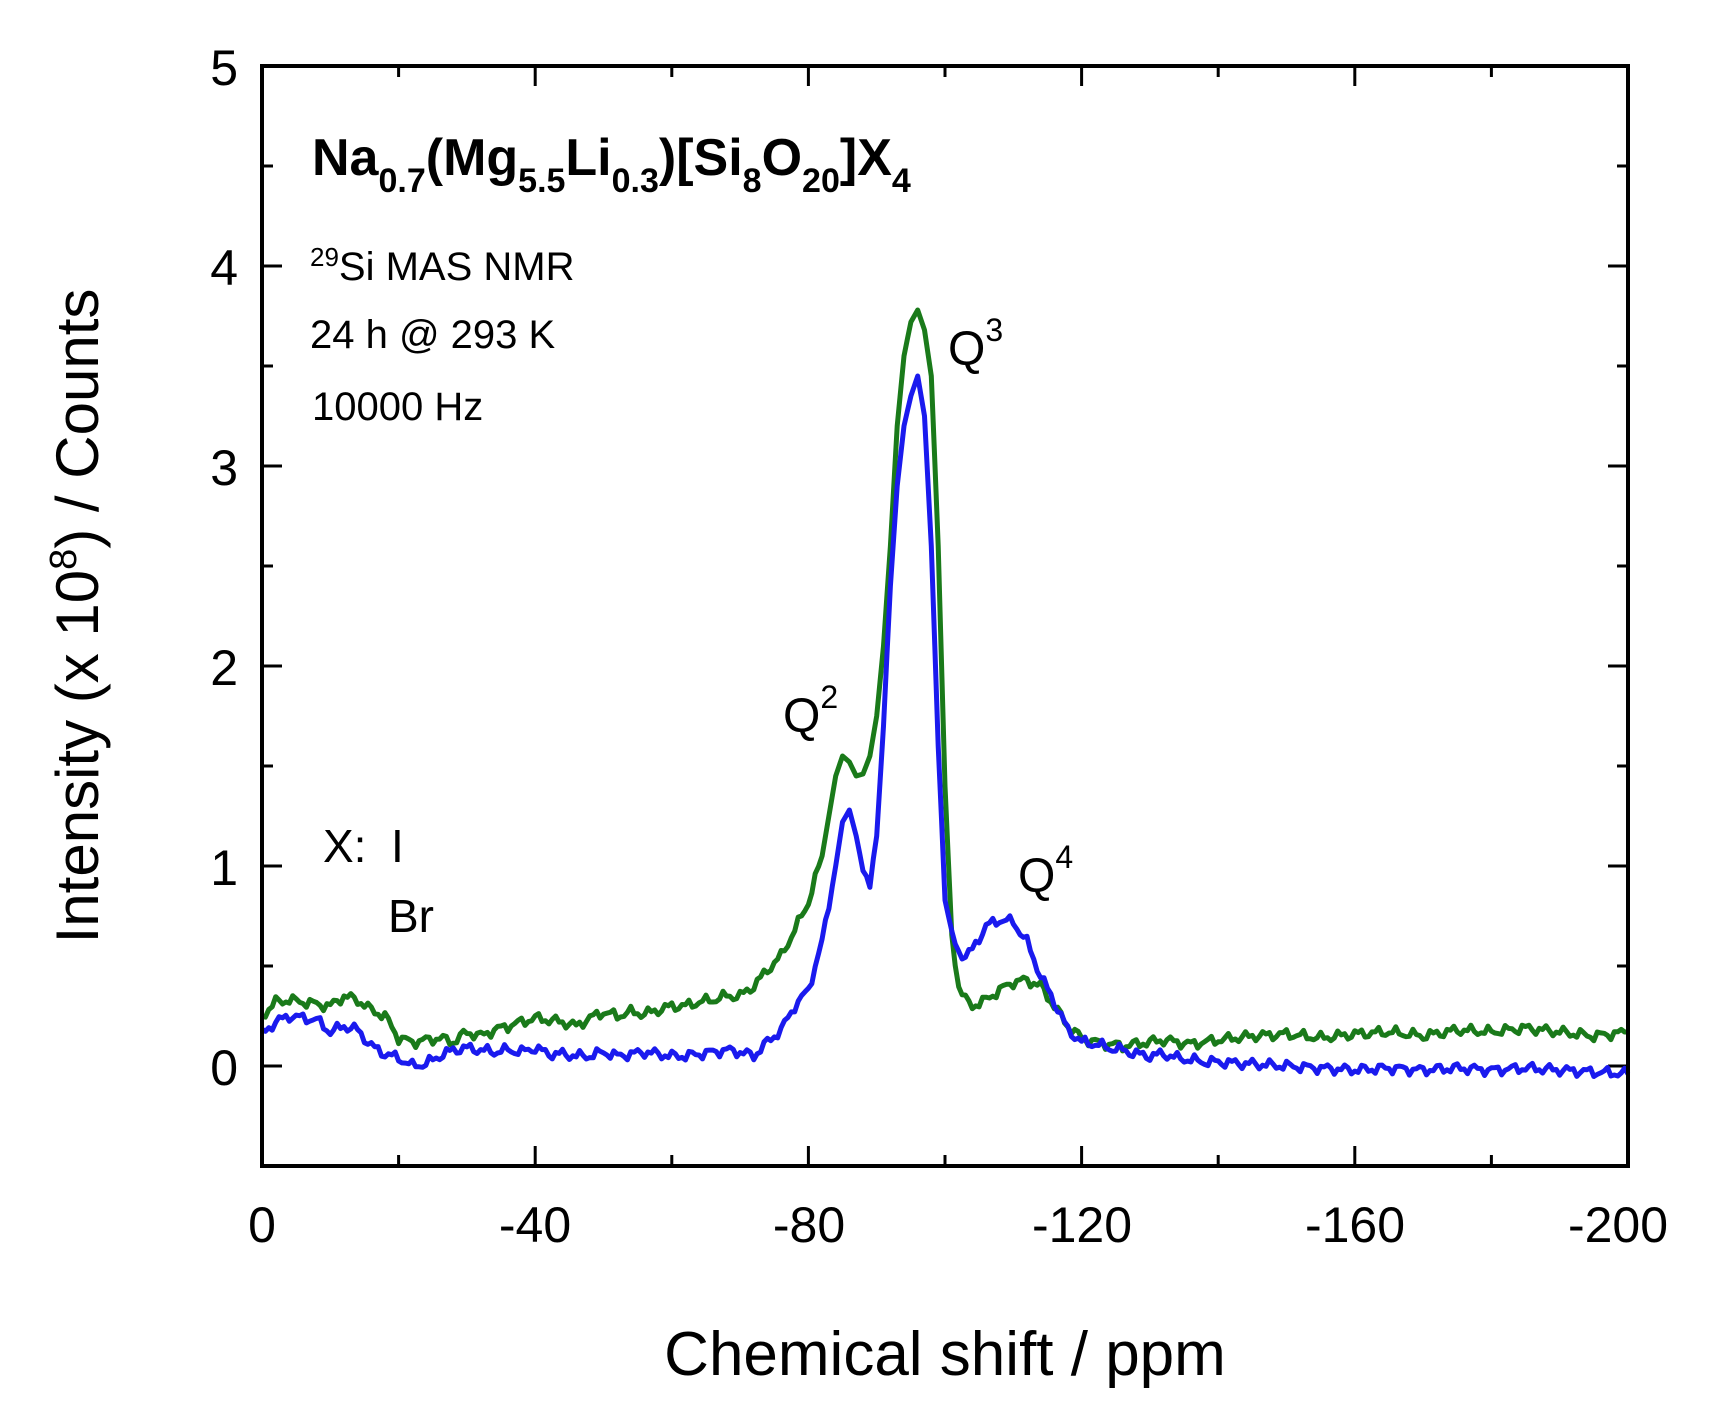  What do you see at coordinates (77, 419) in the screenshot?
I see `y-axis-label-unit: ) / Counts` at bounding box center [77, 419].